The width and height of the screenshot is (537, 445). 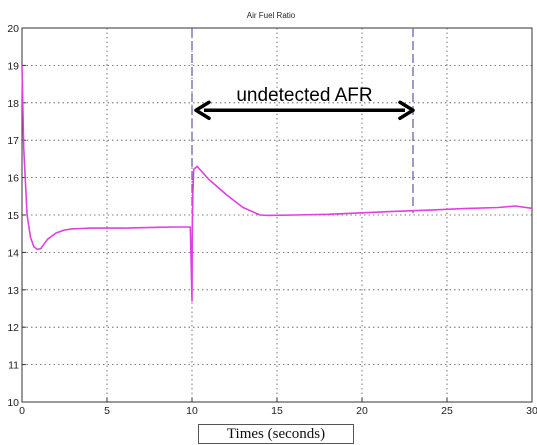 What do you see at coordinates (277, 411) in the screenshot?
I see `x-tick-label: 15` at bounding box center [277, 411].